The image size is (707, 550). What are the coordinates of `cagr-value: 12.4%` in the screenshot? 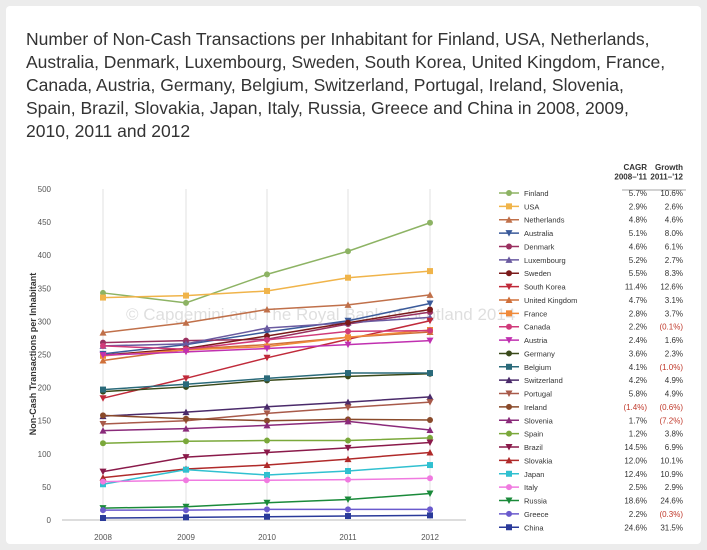 It's located at (635, 474).